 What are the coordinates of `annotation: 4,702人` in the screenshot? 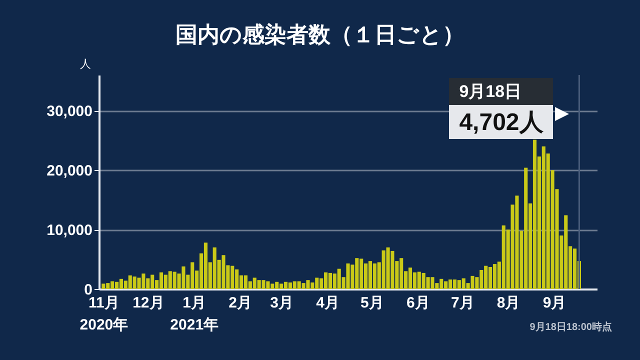 It's located at (501, 122).